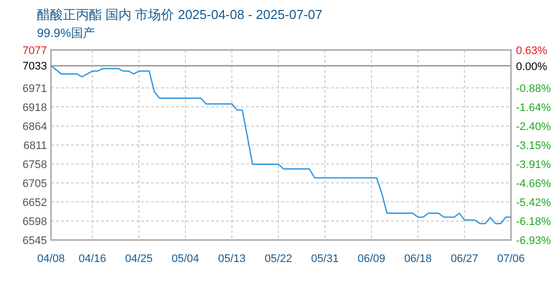 This screenshot has width=560, height=300. What do you see at coordinates (92, 259) in the screenshot?
I see `x-tick-label: 04/16` at bounding box center [92, 259].